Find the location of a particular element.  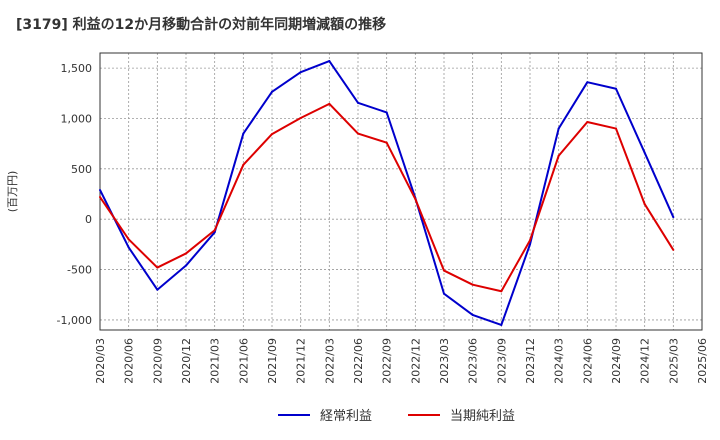

x-tick-label: 2025/06 is located at coordinates (702, 361).